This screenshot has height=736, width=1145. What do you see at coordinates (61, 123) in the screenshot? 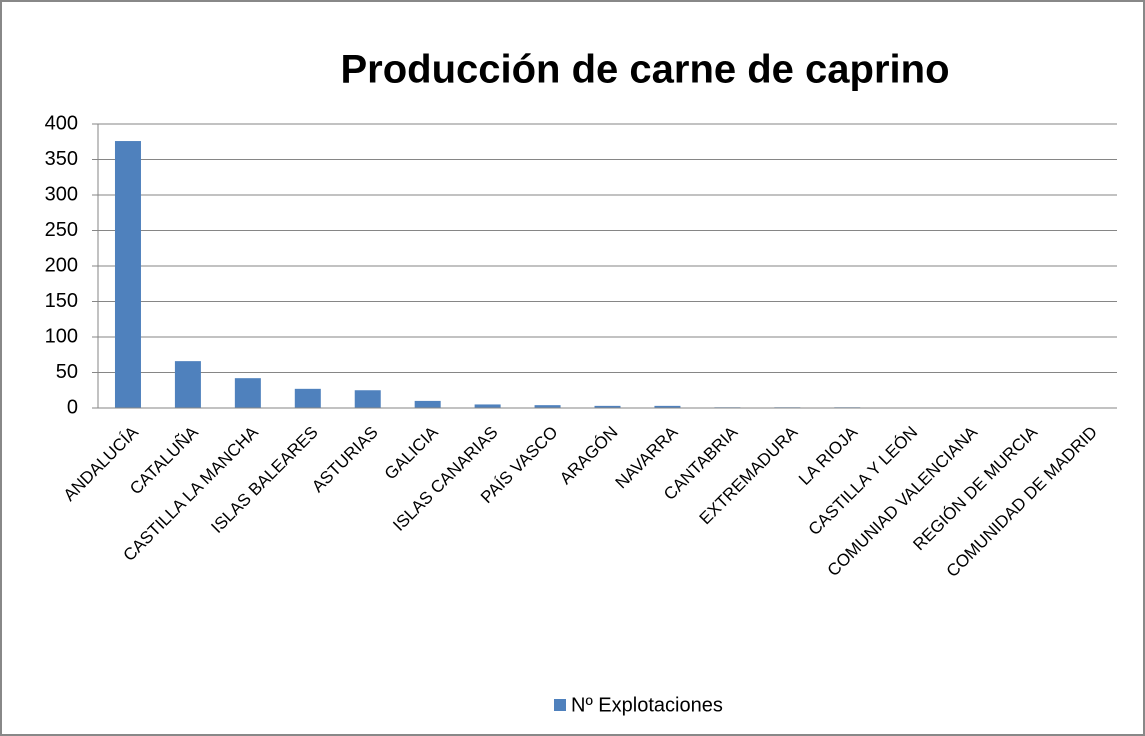
I see `y-tick-label: 400` at bounding box center [61, 123].